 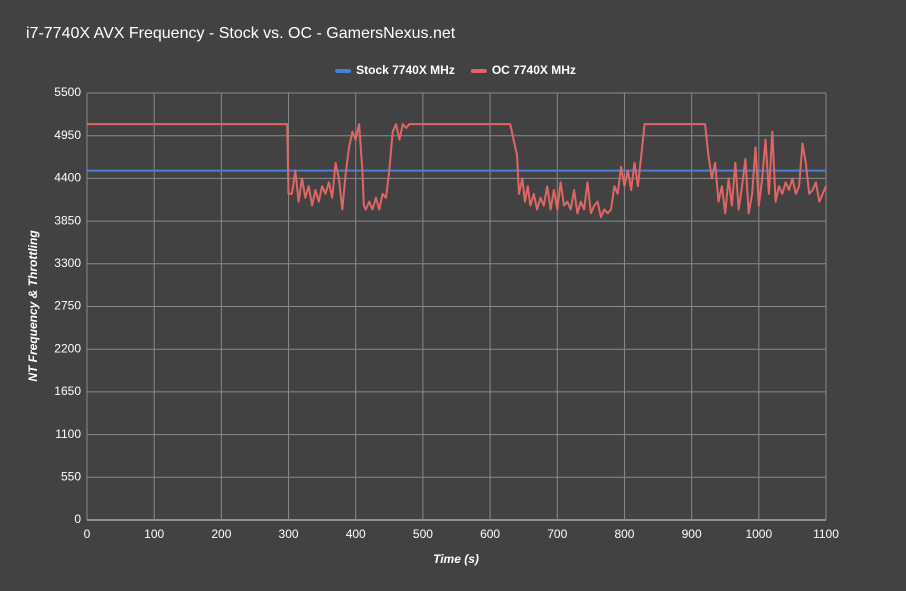 I want to click on x-tick-label: 1000, so click(x=758, y=534).